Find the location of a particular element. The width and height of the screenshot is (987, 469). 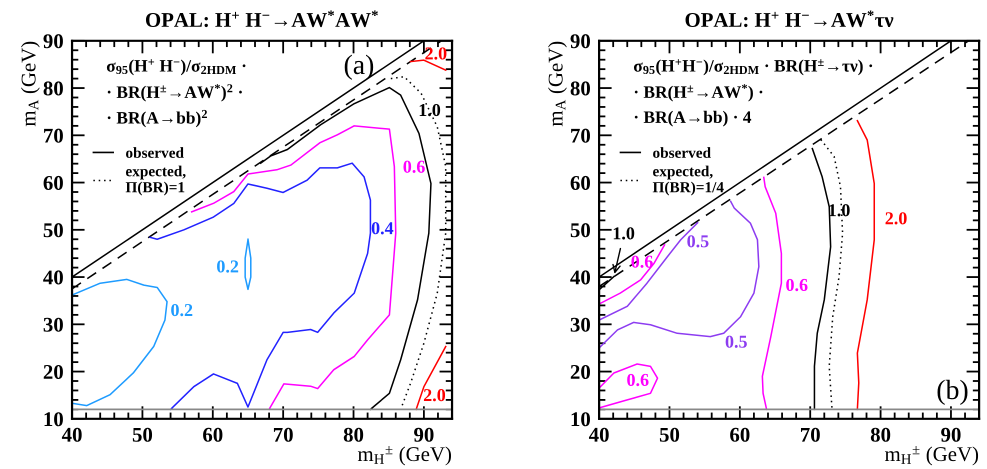

legend-label: expected, Π(BR)=1 is located at coordinates (156, 181).